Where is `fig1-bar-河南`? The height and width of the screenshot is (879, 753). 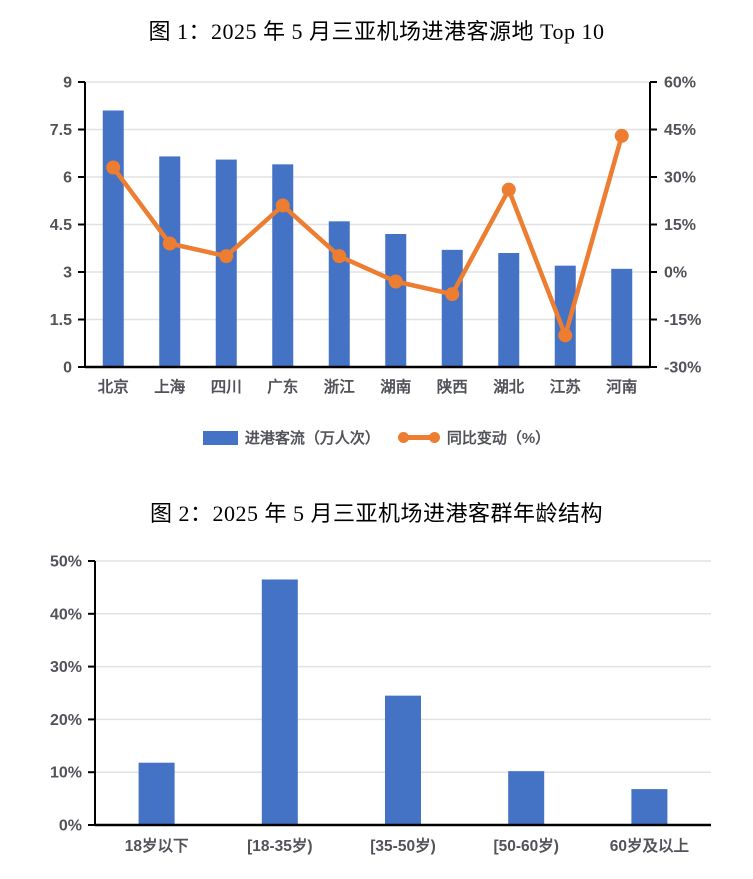
fig1-bar-河南 is located at coordinates (622, 317).